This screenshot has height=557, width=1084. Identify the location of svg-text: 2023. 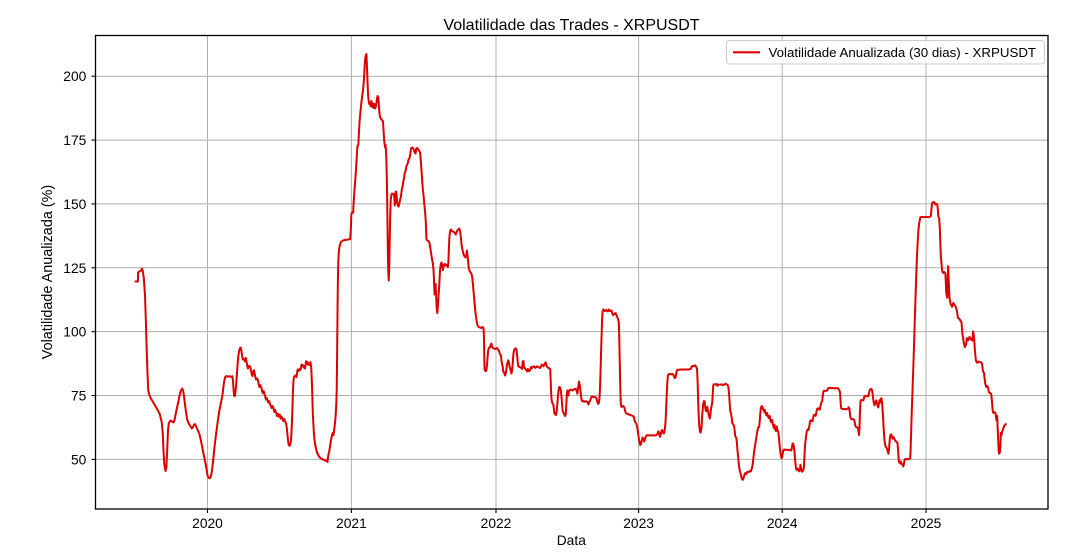
(638, 523).